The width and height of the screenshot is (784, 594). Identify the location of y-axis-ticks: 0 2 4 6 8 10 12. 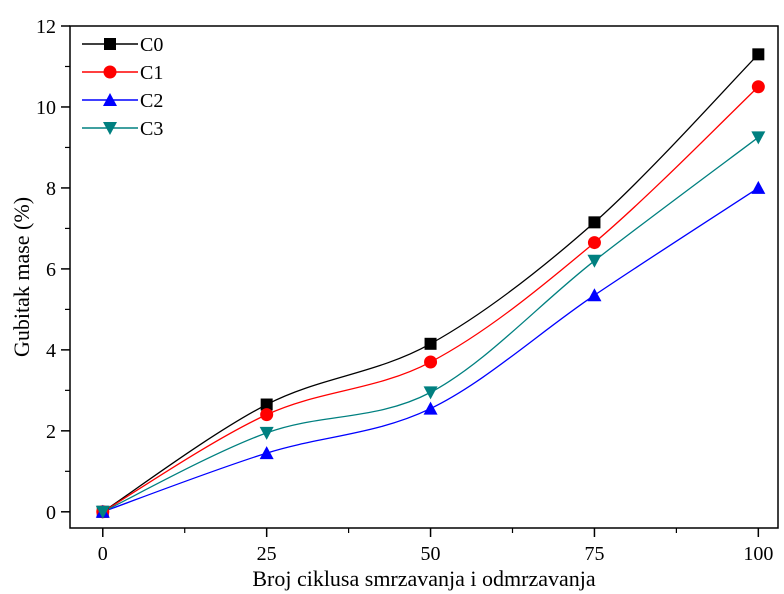
(53, 270).